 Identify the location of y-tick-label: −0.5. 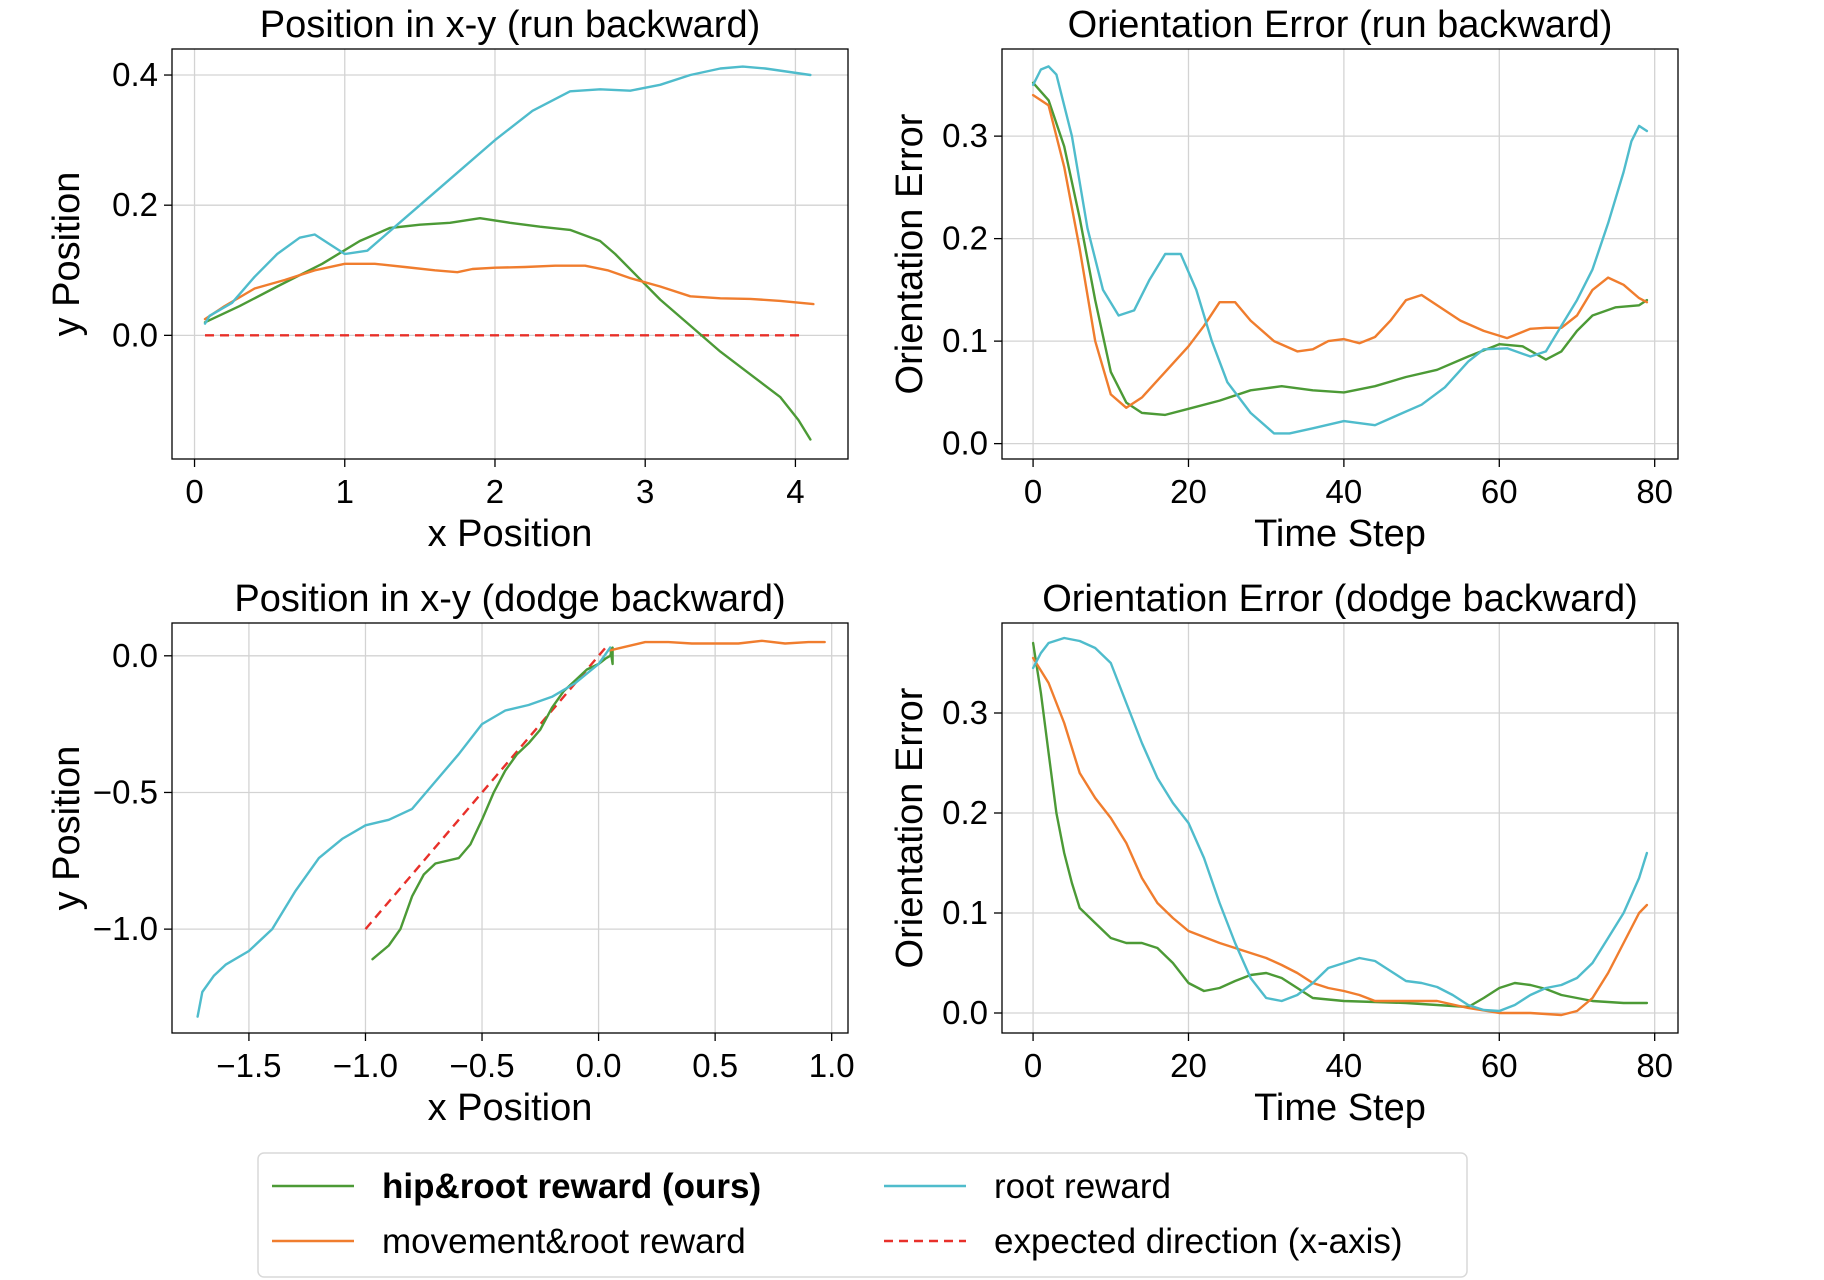
(125, 791).